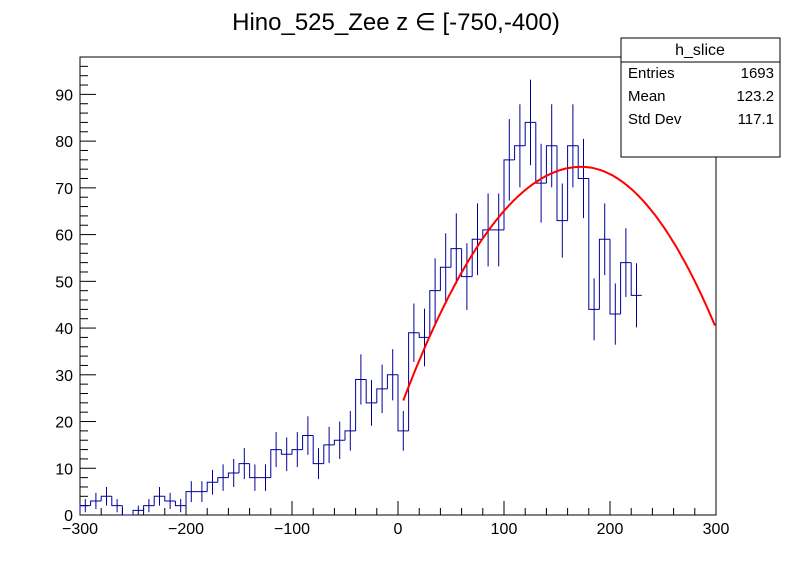 The height and width of the screenshot is (572, 796). What do you see at coordinates (755, 96) in the screenshot?
I see `stats-value-mean: 123.2` at bounding box center [755, 96].